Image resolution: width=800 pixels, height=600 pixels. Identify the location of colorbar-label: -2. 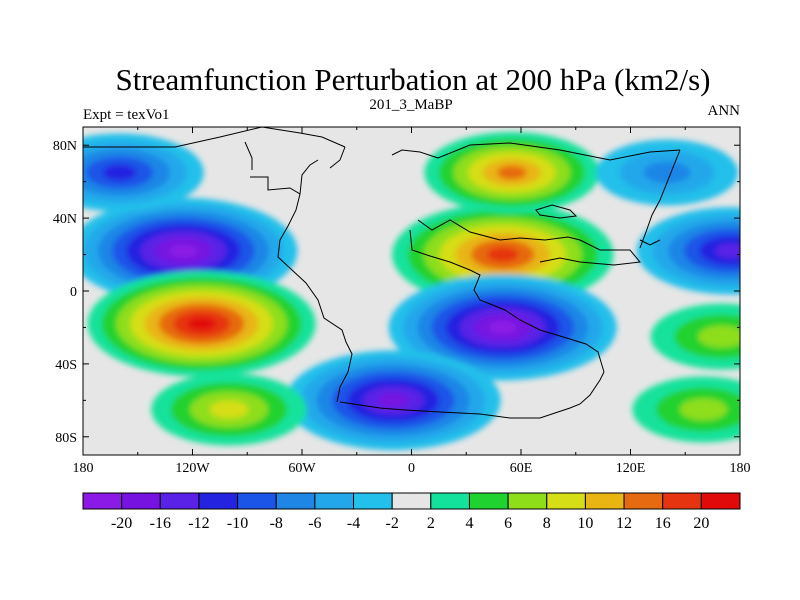
(392, 523).